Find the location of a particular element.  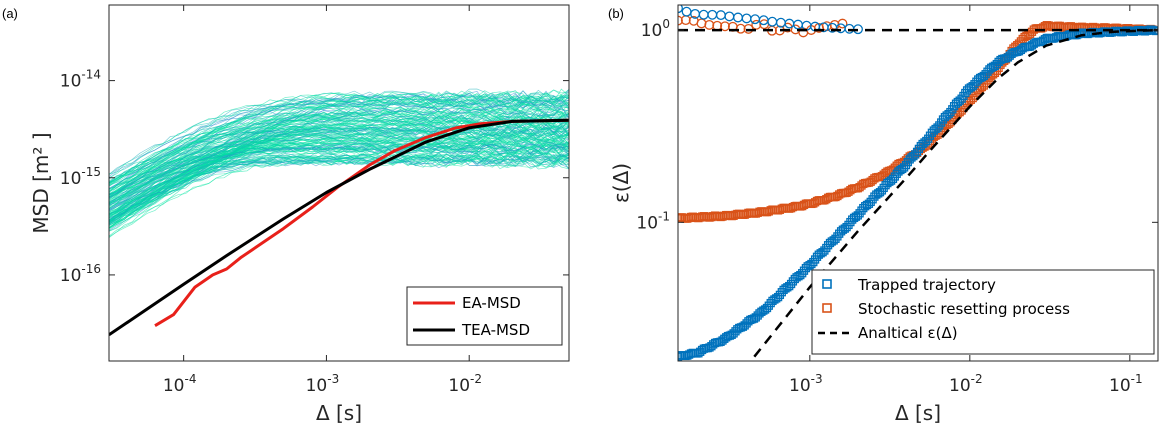

a-x-tick-label-2: 10⁻² is located at coordinates (465, 384).